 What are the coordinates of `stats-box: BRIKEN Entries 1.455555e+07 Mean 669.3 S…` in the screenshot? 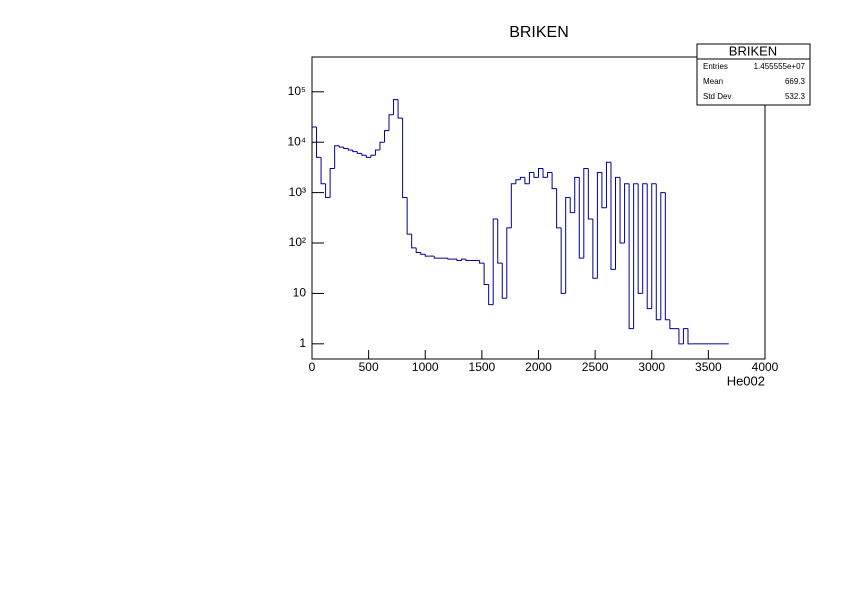 It's located at (753, 74).